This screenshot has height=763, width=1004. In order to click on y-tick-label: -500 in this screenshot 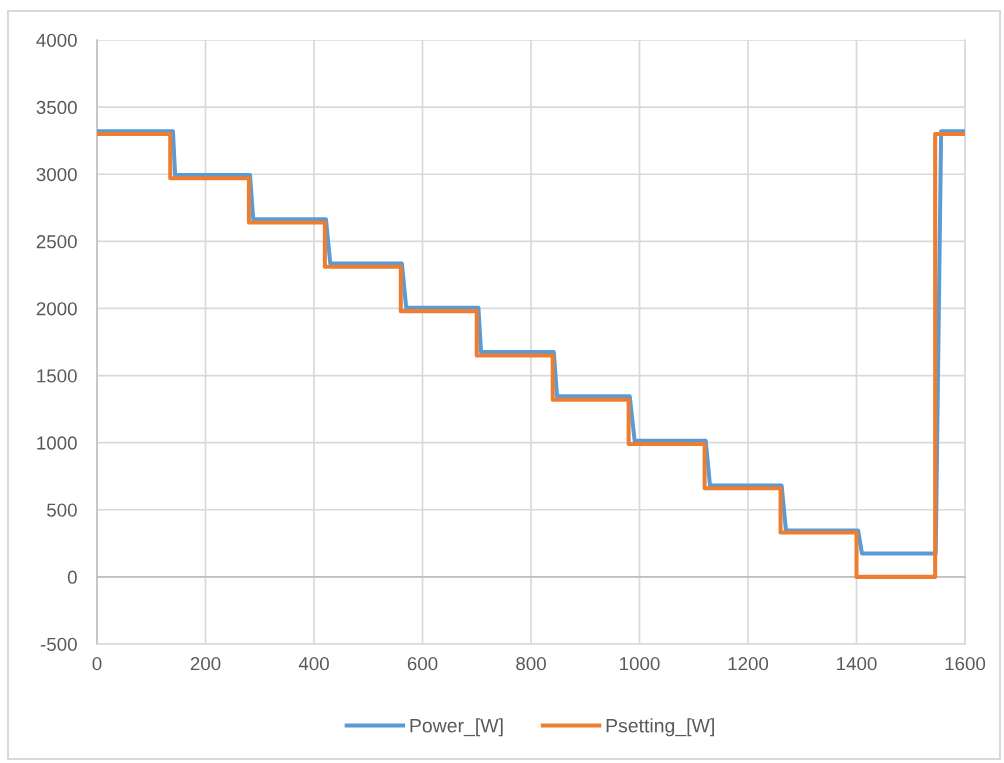, I will do `click(58, 644)`.